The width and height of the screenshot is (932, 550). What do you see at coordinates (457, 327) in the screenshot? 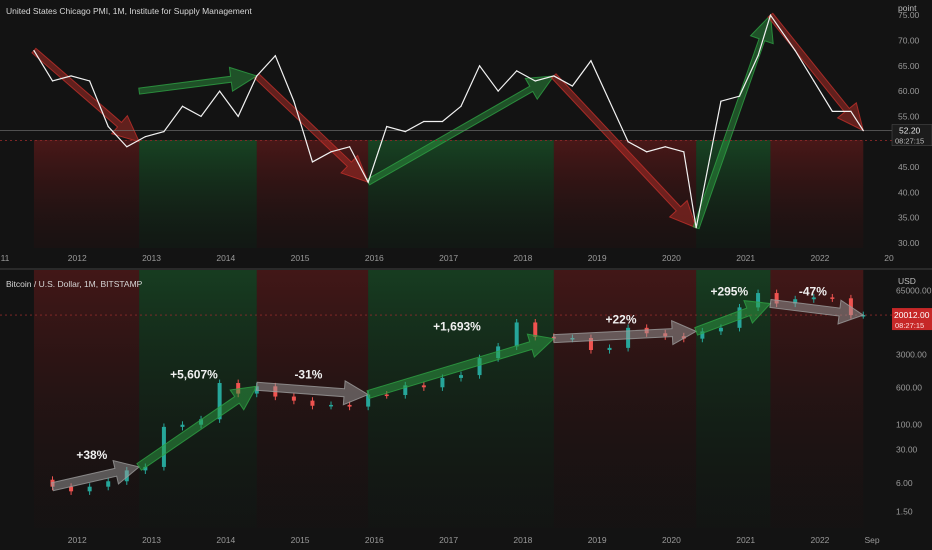
I see `btc-change-annotation: +1,693%` at bounding box center [457, 327].